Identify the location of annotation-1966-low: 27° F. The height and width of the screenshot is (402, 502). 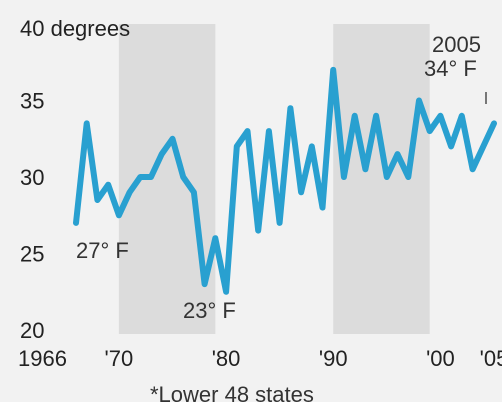
(102, 250).